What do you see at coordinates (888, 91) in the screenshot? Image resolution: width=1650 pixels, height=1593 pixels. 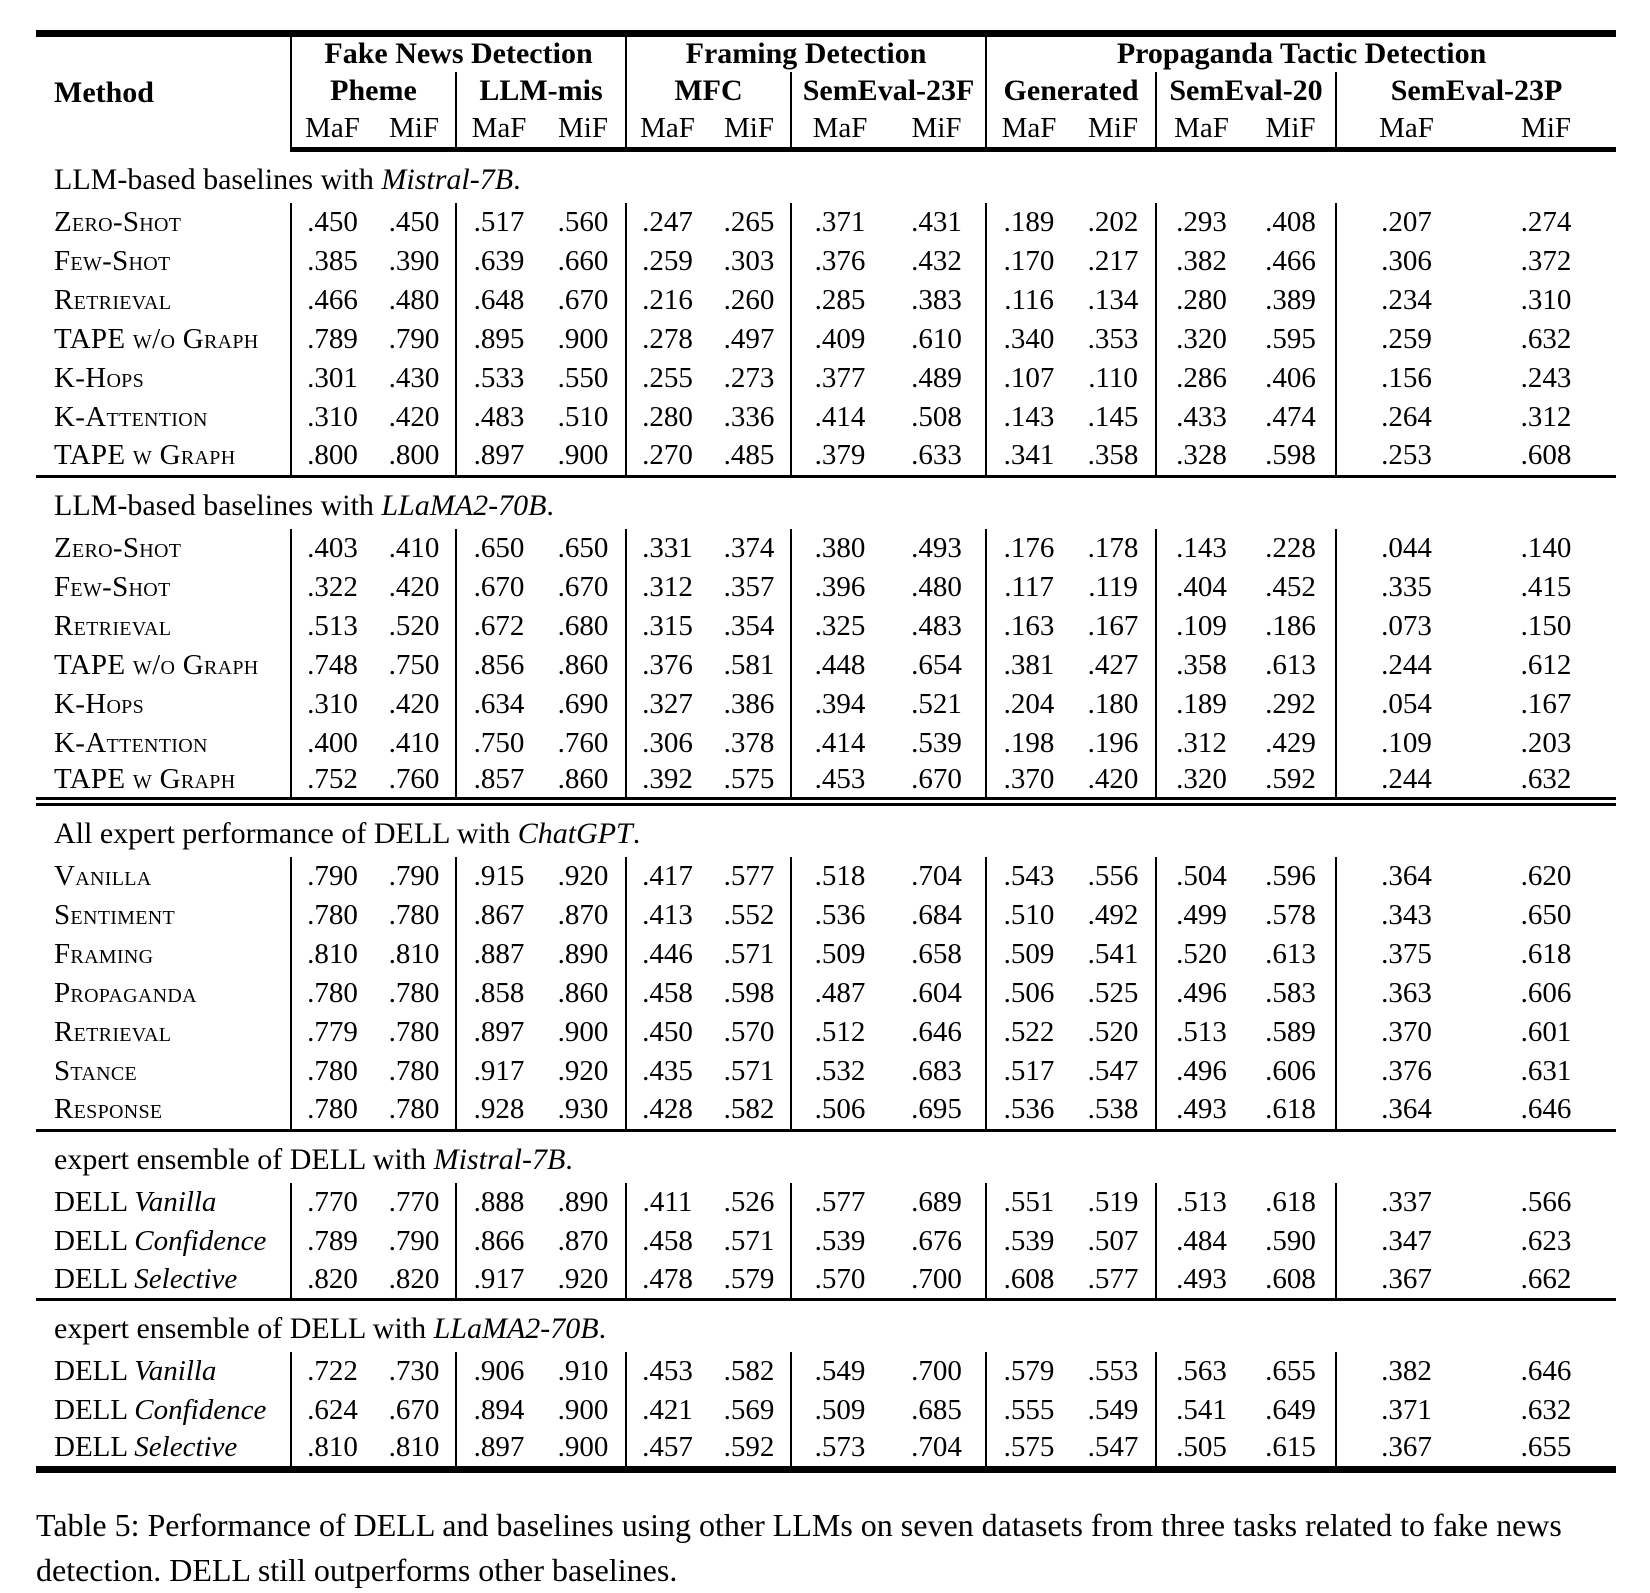 I see `dataset-header: SemEval-23F` at bounding box center [888, 91].